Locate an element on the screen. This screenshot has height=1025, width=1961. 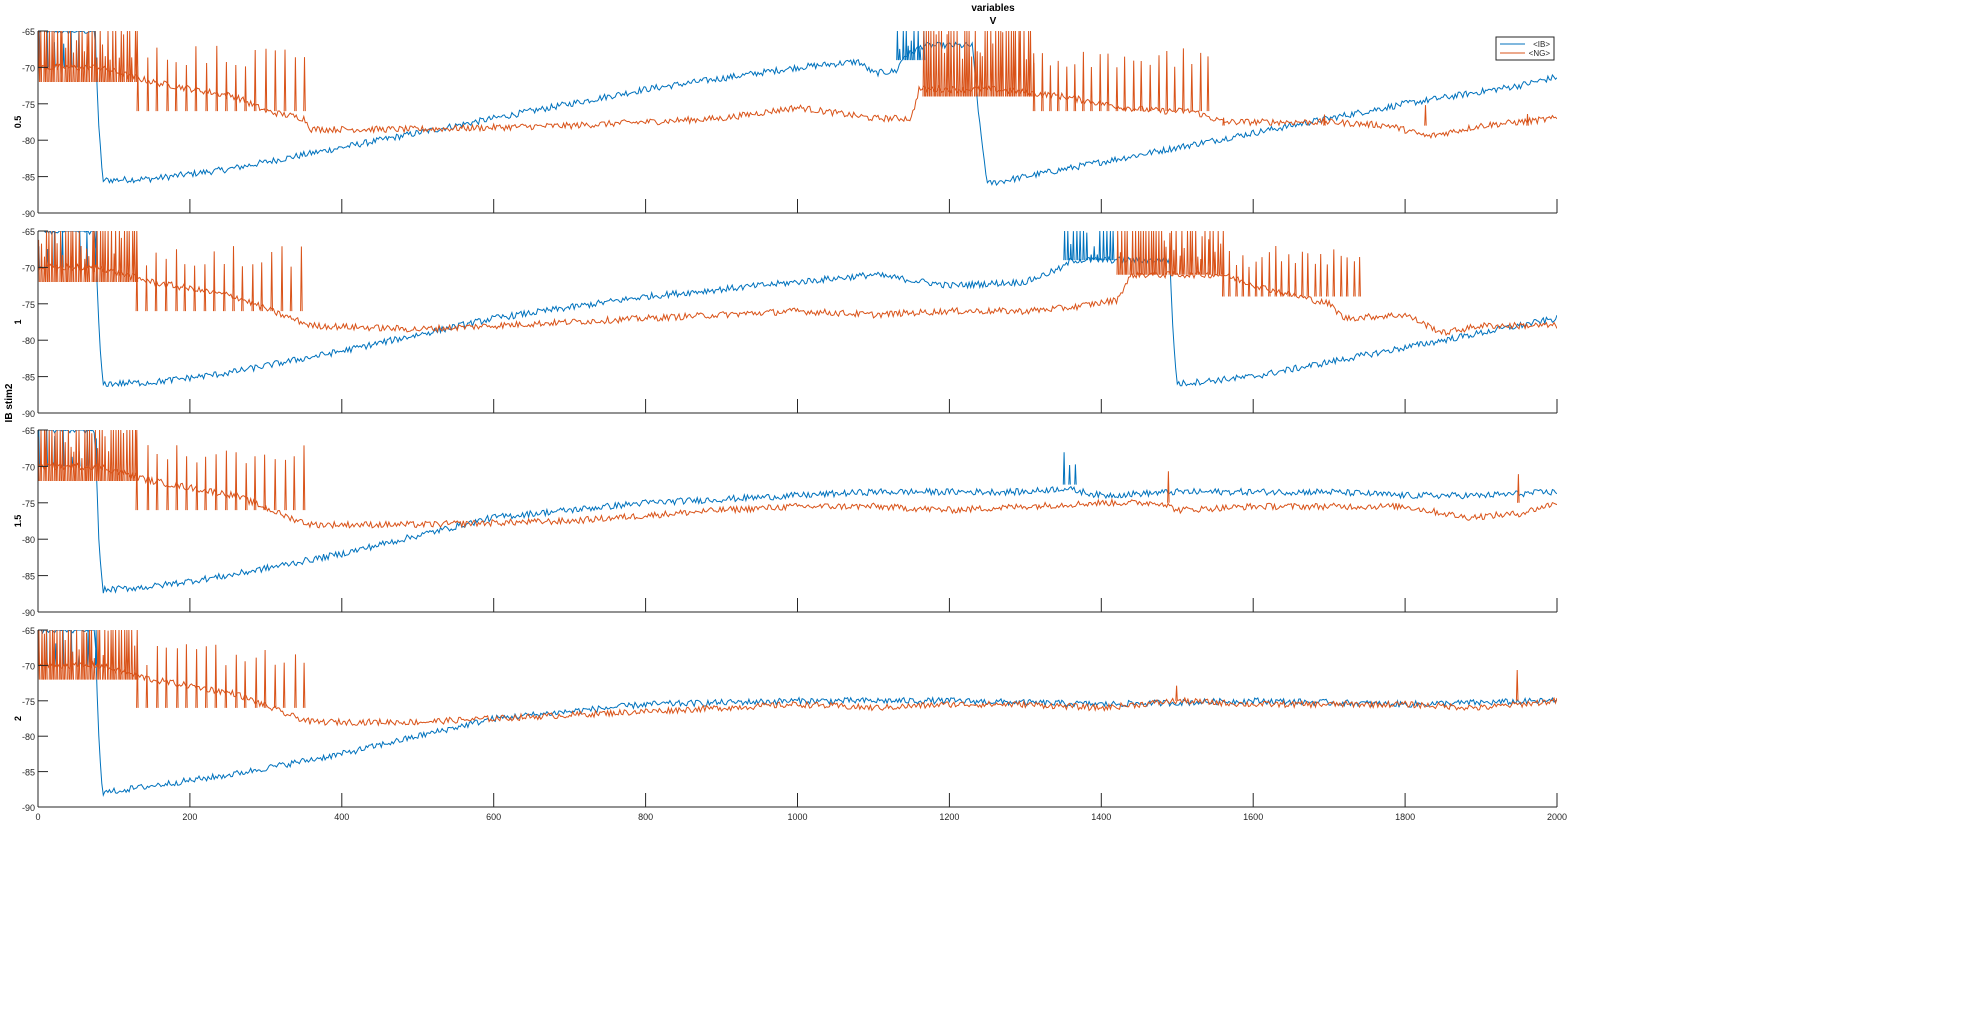
x-tick-label: 1000 is located at coordinates (797, 817).